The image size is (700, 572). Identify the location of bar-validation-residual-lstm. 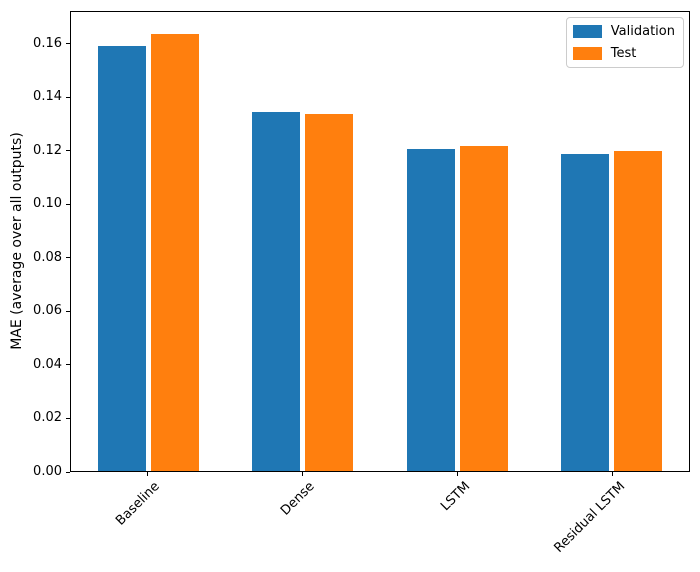
(585, 312).